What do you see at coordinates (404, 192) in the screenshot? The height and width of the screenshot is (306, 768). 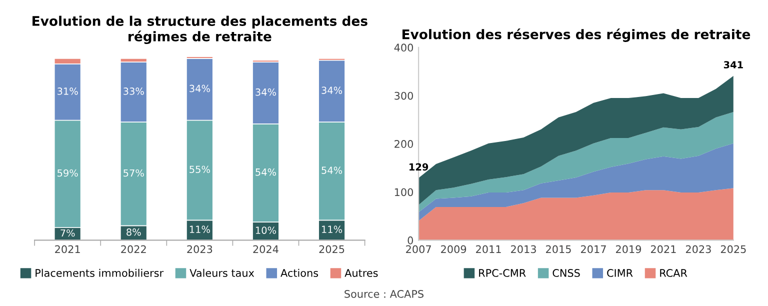 I see `y-tick-label: 100` at bounding box center [404, 192].